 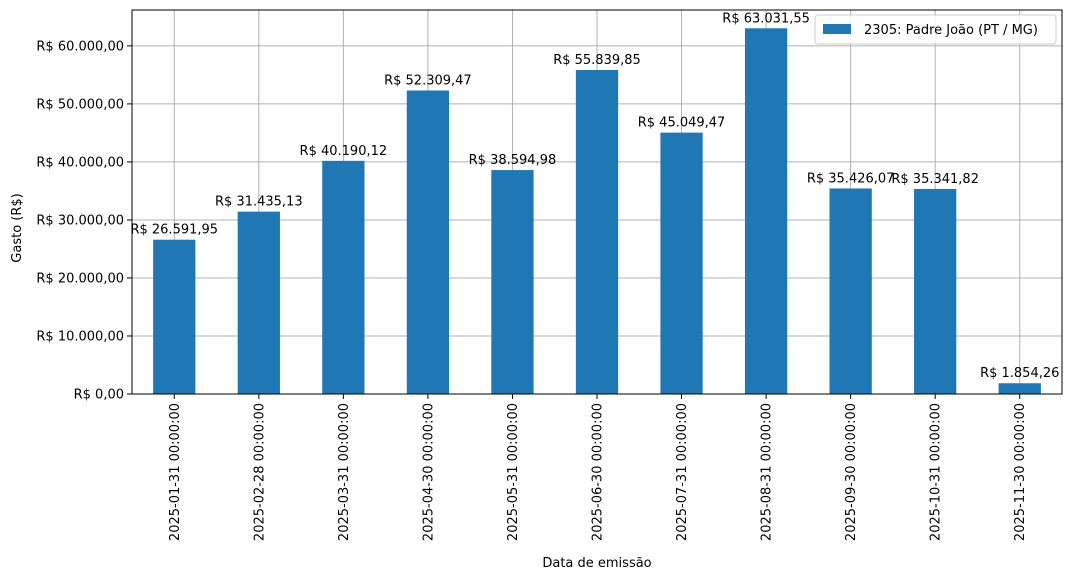 I want to click on bar-value-label: R$ 35.426,07, so click(x=851, y=178).